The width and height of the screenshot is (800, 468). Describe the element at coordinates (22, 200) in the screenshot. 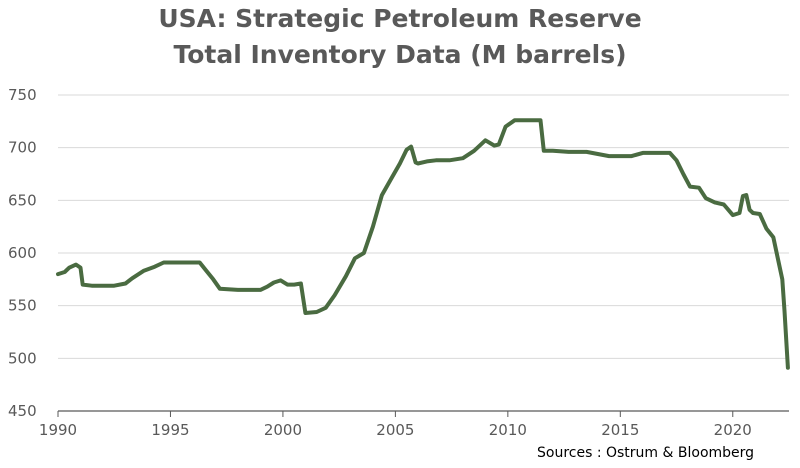

I see `y-tick-label: 650` at that location.